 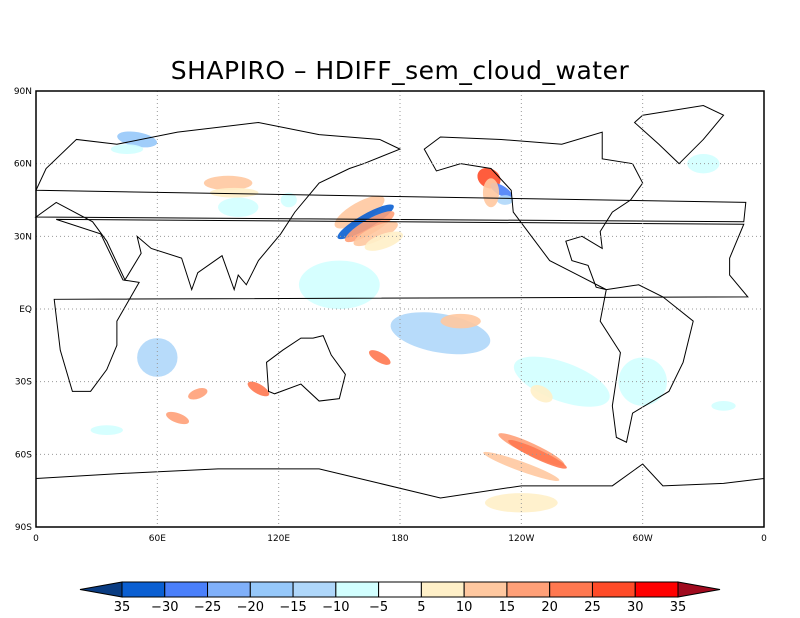 I want to click on colorbar-label: −5, so click(x=378, y=607).